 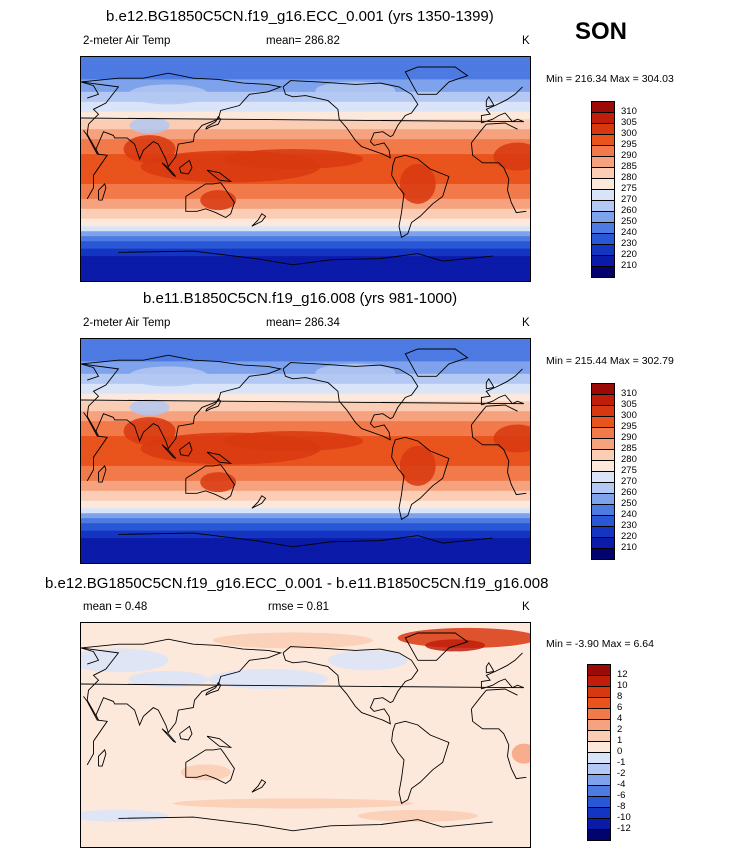 What do you see at coordinates (600, 644) in the screenshot?
I see `panel3-minmax: Min = -3.90 Max = 6.64` at bounding box center [600, 644].